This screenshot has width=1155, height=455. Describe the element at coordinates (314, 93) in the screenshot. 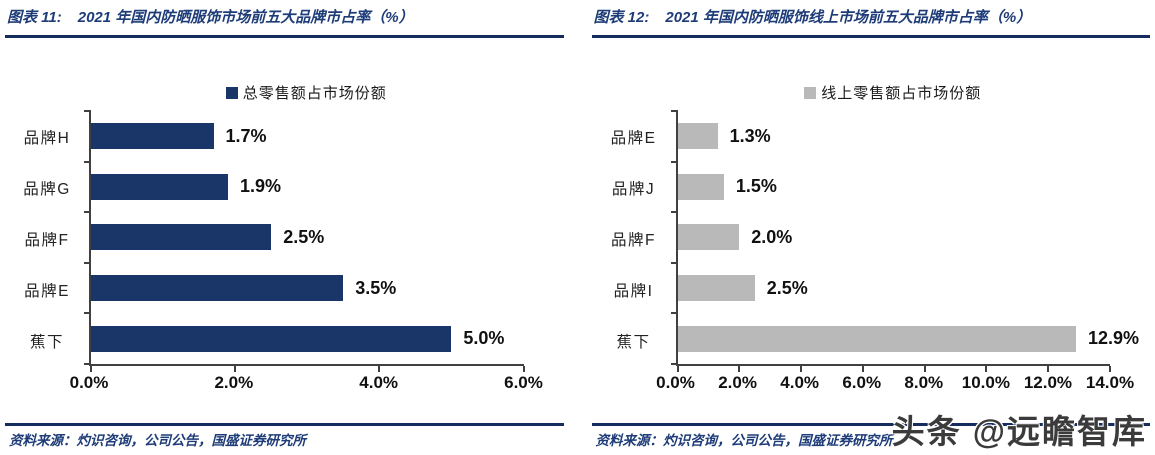

I see `legend-label: 总零售额占市场份额` at that location.